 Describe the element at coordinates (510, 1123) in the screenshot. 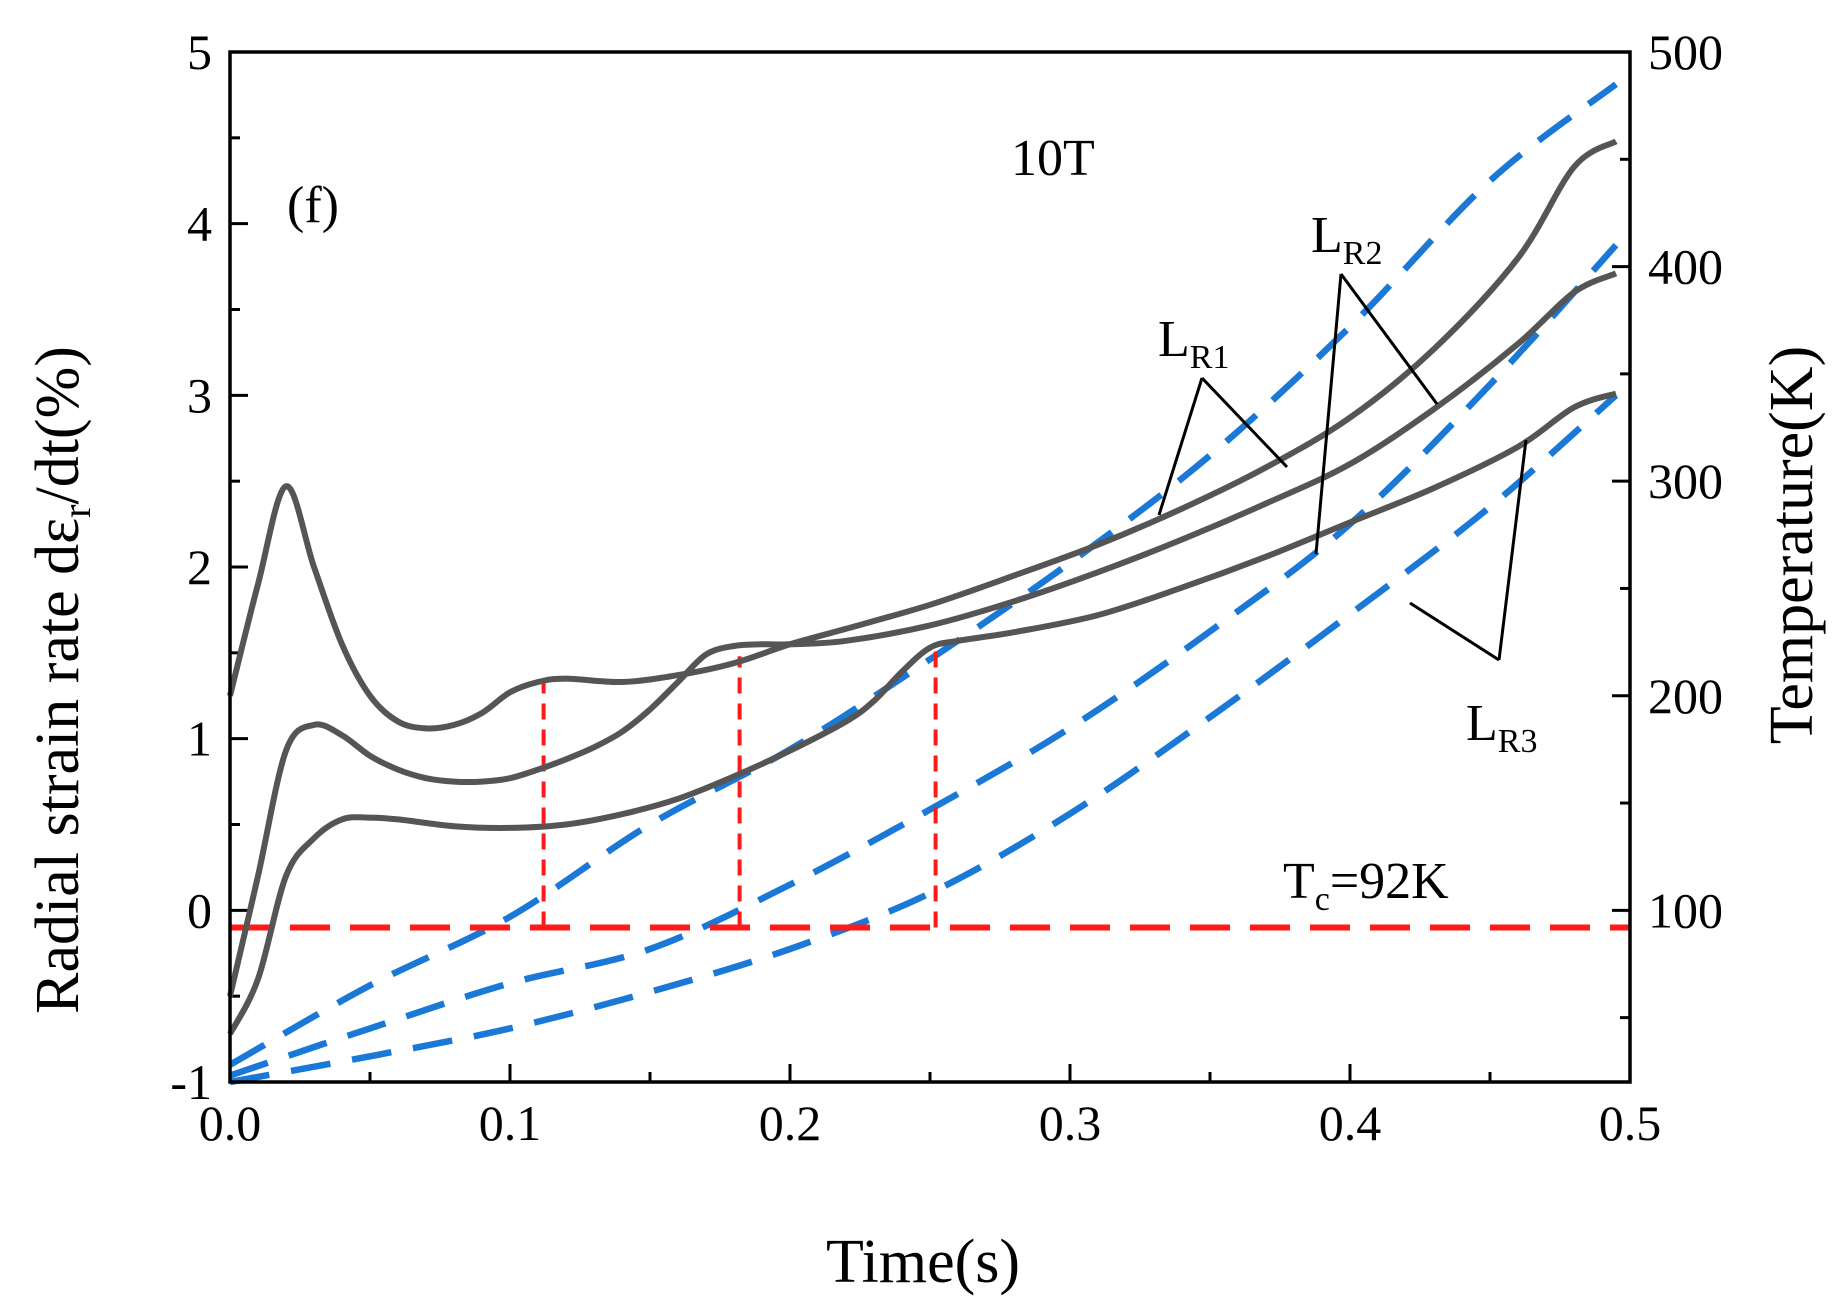

I see `x-tick-label: 0.1` at that location.